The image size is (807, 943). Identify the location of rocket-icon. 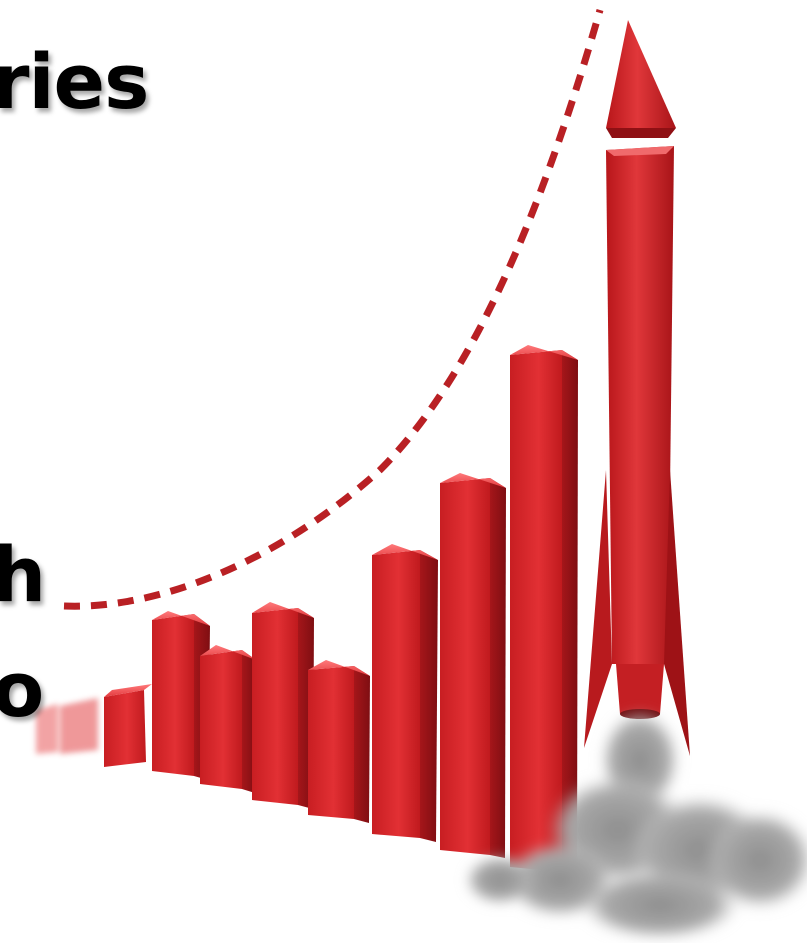
(637, 388).